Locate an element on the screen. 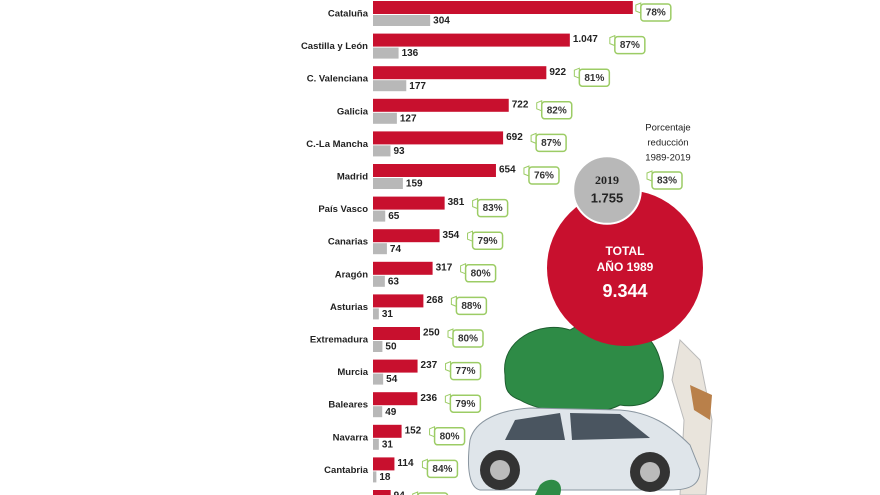 This screenshot has width=880, height=495. value-label: 250 is located at coordinates (431, 333).